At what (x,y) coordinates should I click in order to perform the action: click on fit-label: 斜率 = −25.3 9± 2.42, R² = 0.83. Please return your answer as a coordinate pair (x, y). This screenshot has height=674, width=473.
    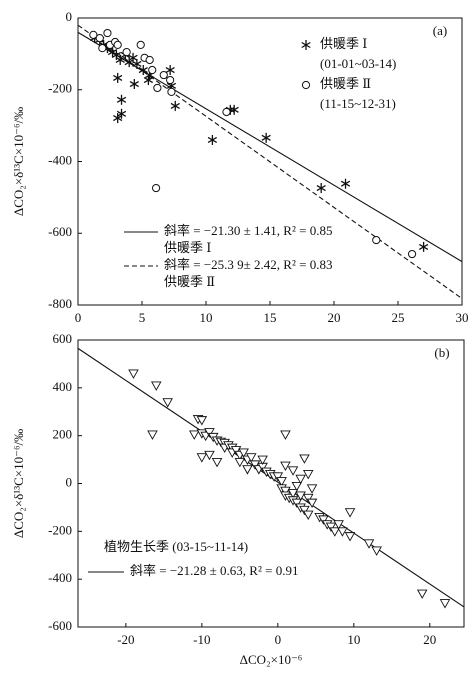
    Looking at the image, I should click on (248, 264).